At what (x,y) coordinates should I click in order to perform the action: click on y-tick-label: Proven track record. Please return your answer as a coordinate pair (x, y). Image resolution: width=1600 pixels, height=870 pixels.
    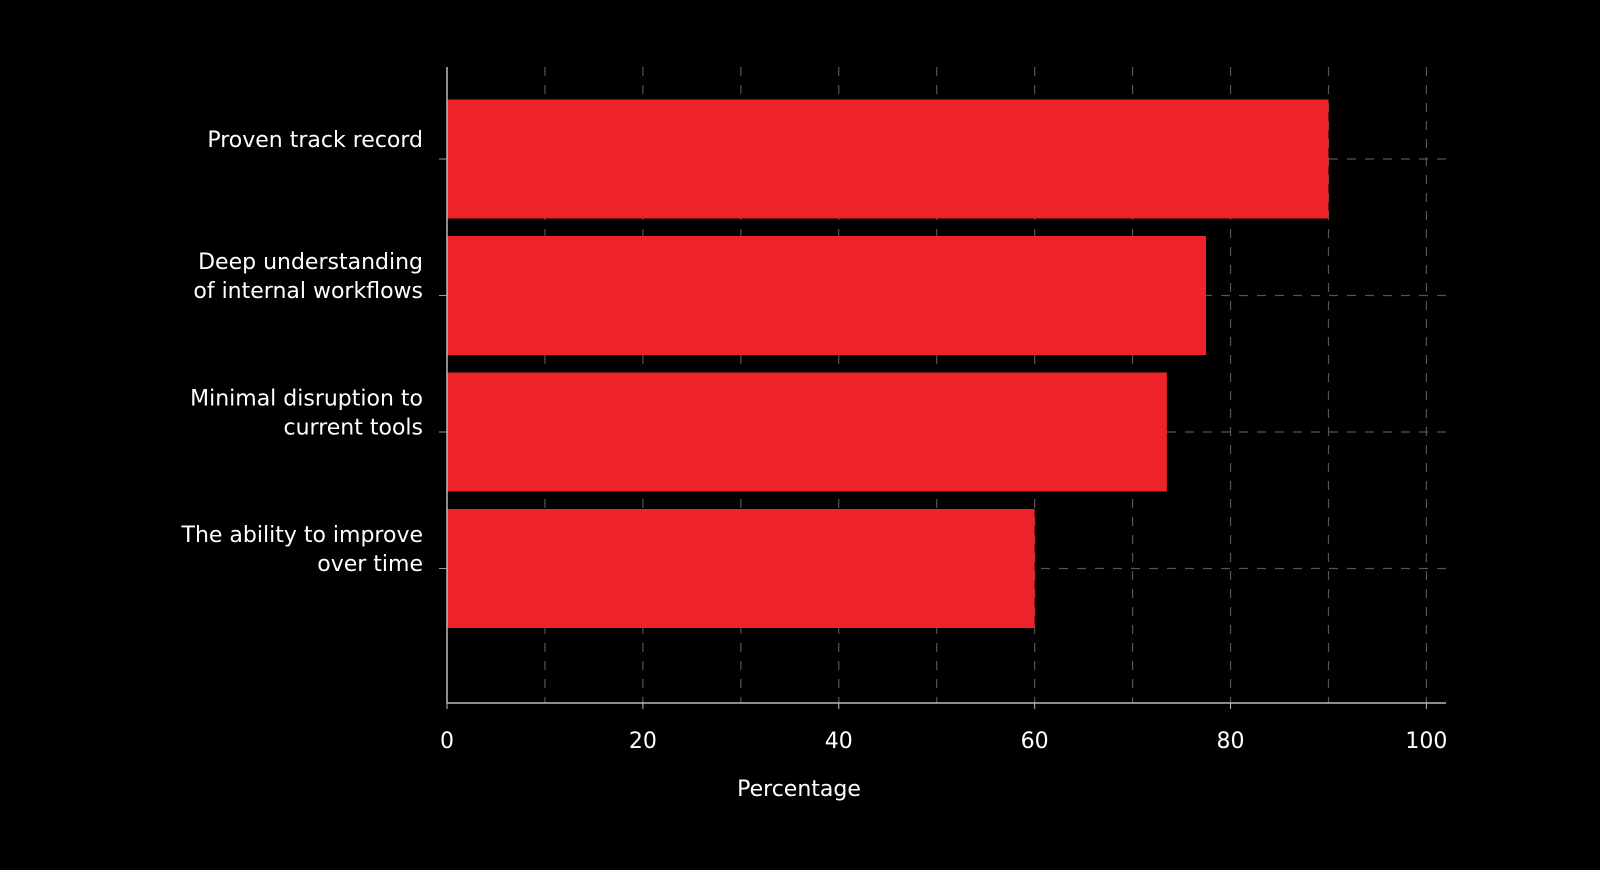
    Looking at the image, I should click on (315, 140).